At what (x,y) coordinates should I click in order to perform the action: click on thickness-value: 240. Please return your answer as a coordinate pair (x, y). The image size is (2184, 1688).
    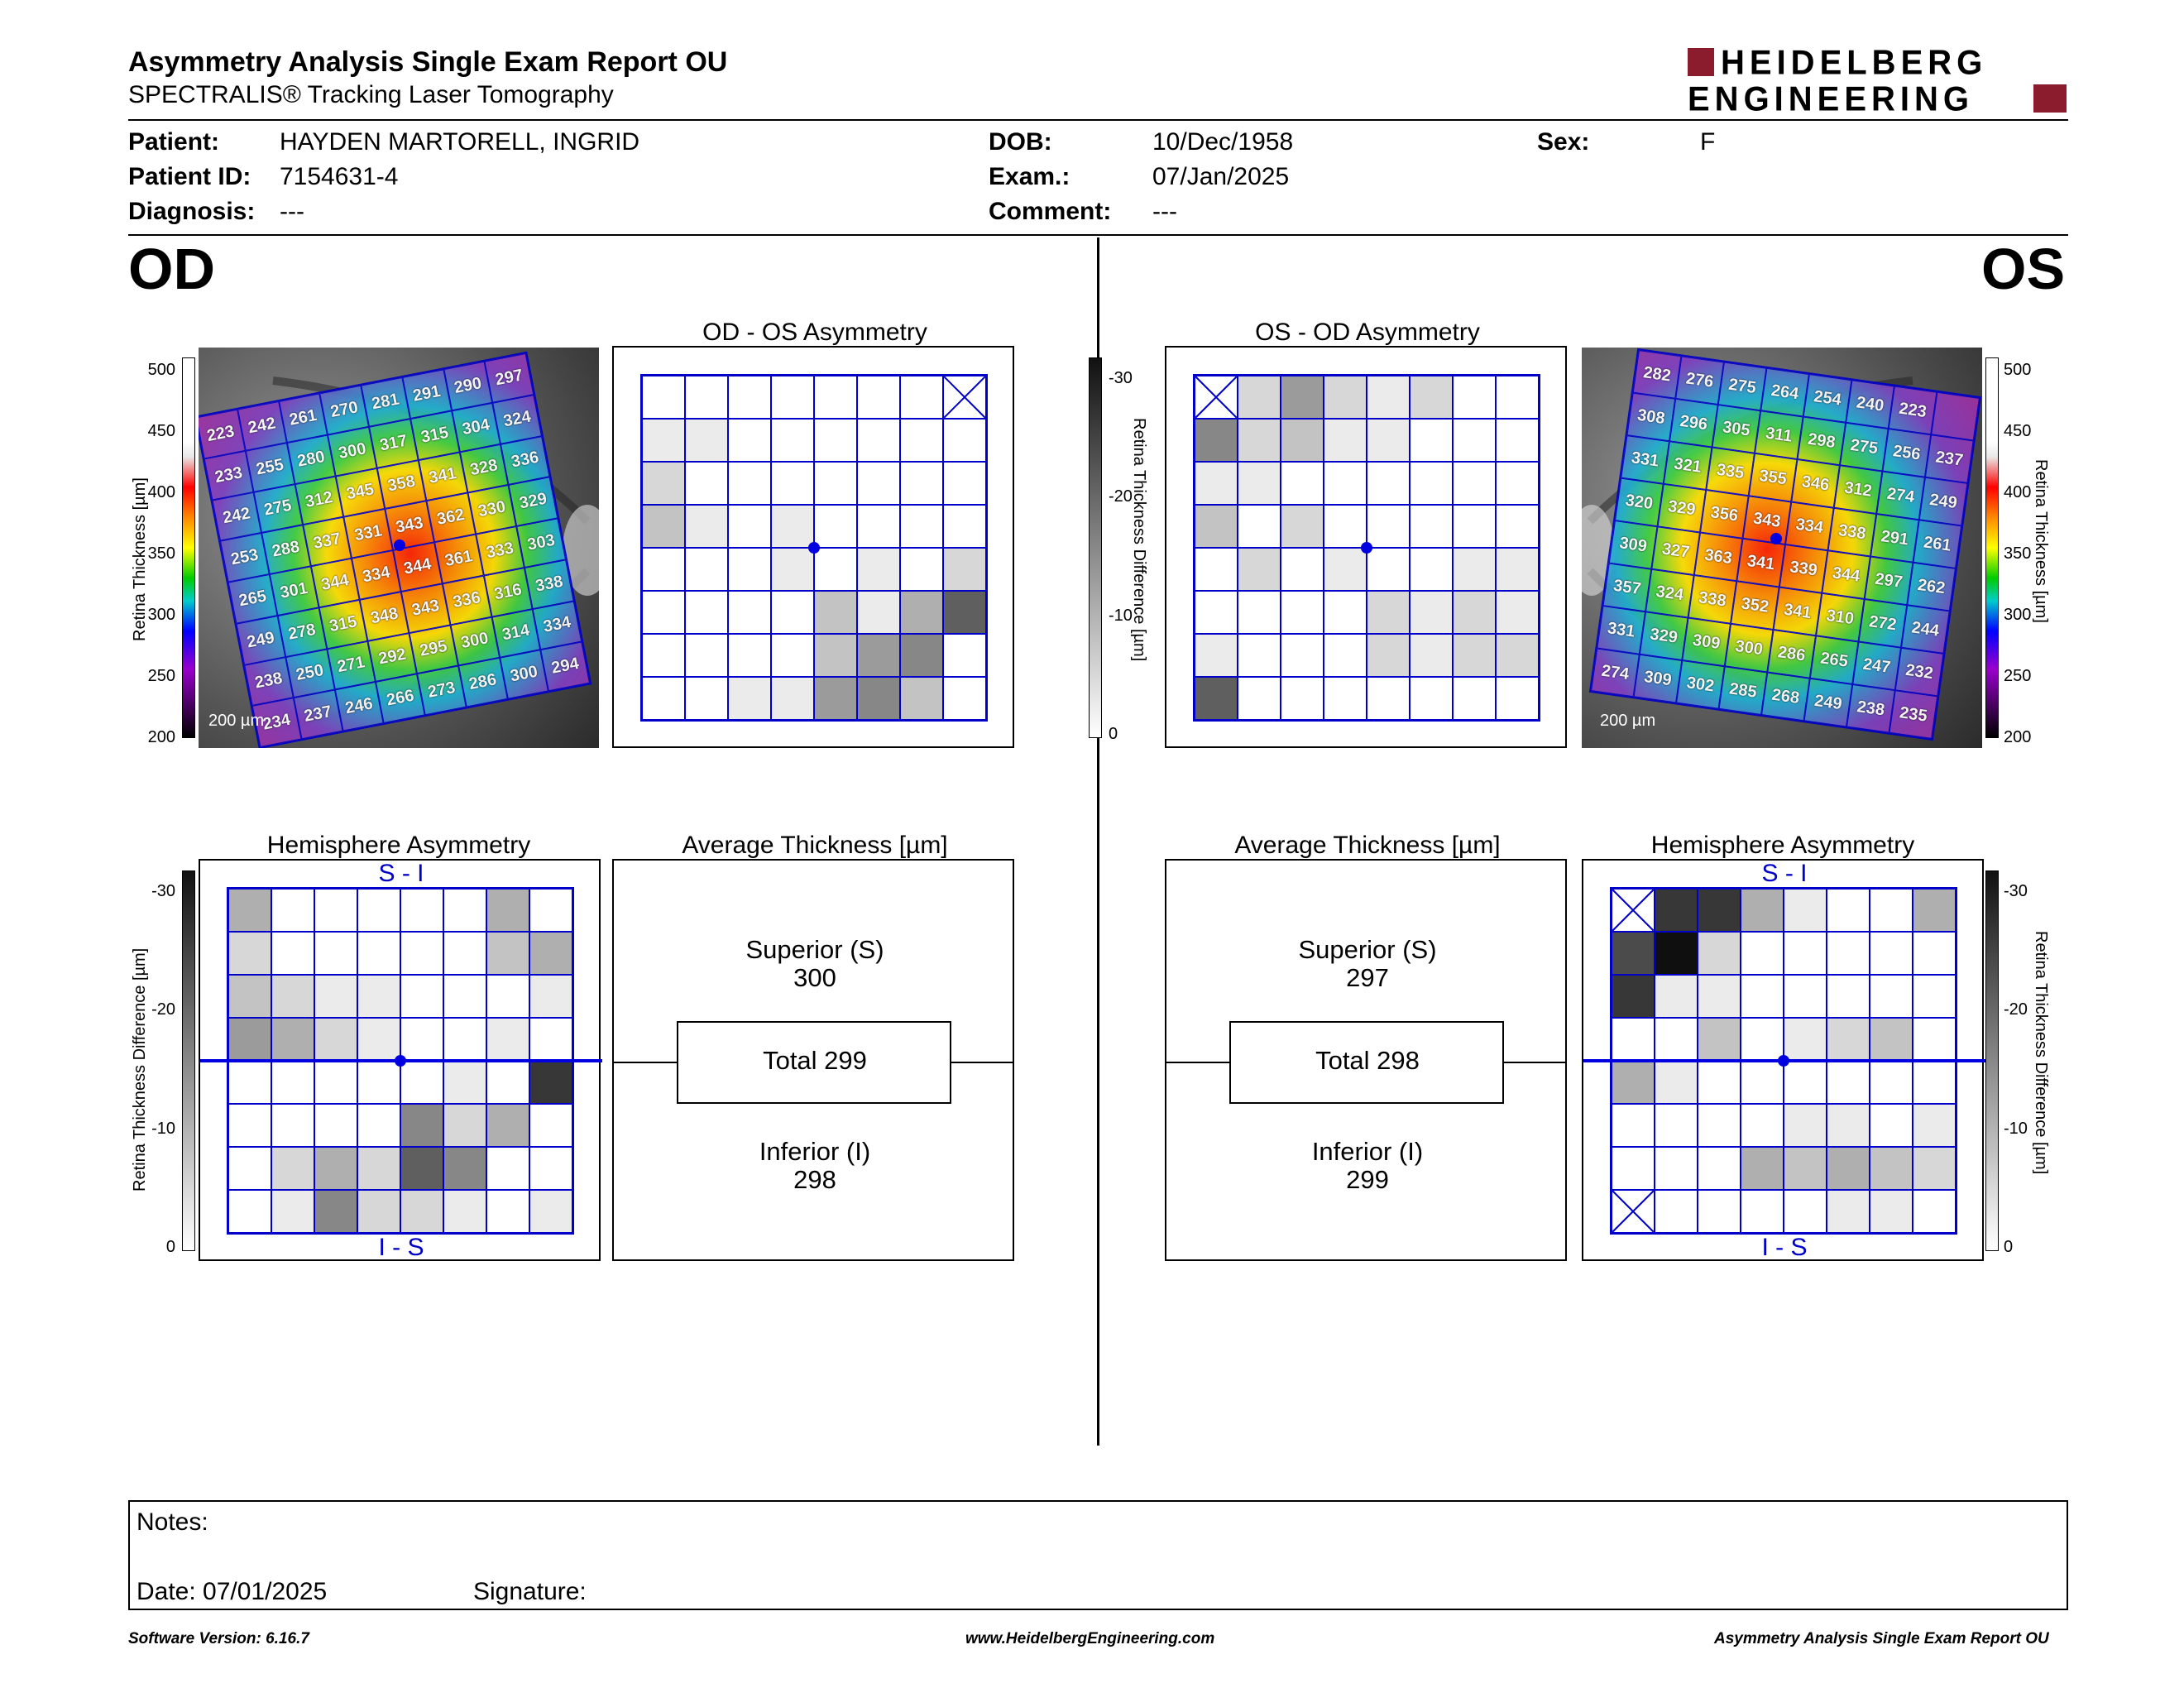
    Looking at the image, I should click on (1870, 404).